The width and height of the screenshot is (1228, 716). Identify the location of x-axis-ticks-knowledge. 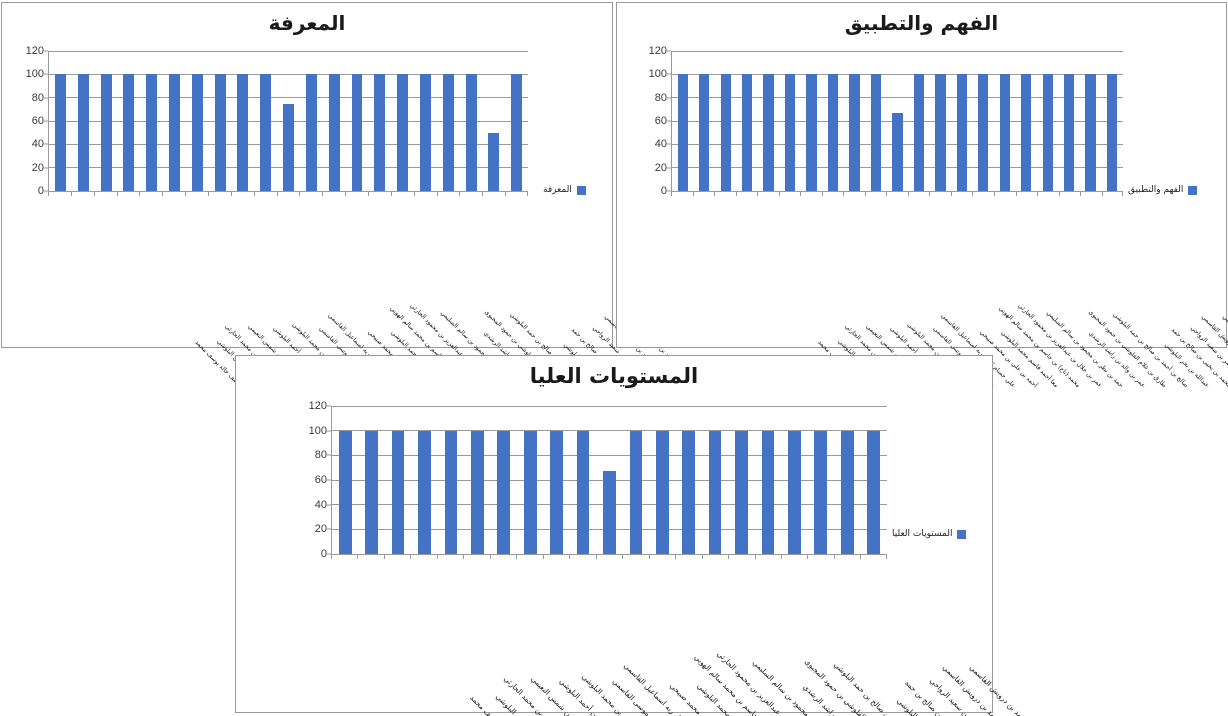
(288, 193).